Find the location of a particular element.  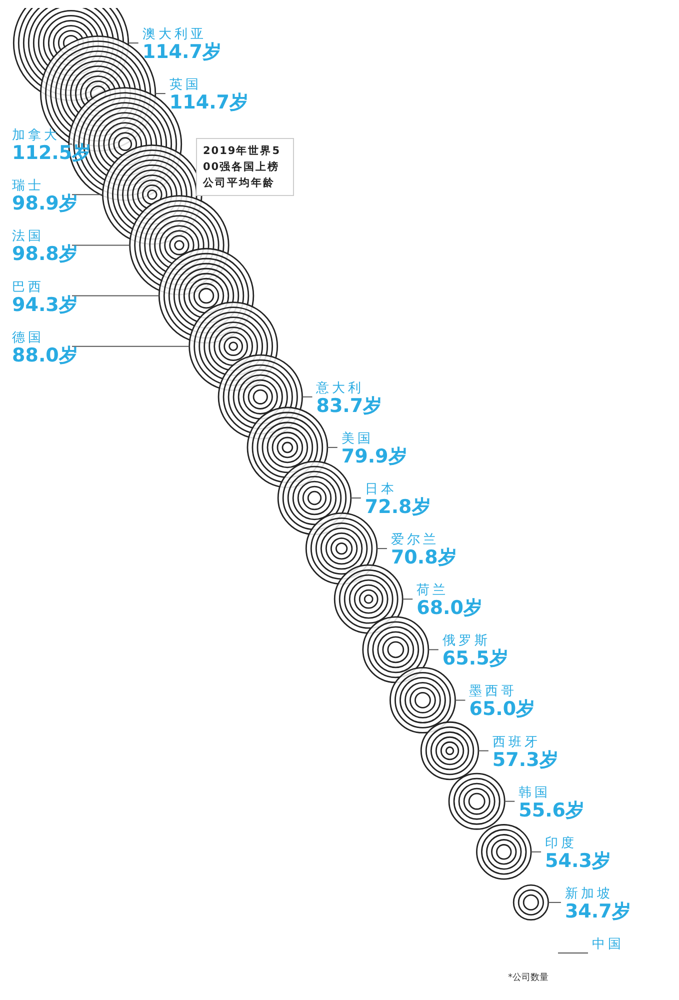

category-label: 西班牙 is located at coordinates (515, 742).